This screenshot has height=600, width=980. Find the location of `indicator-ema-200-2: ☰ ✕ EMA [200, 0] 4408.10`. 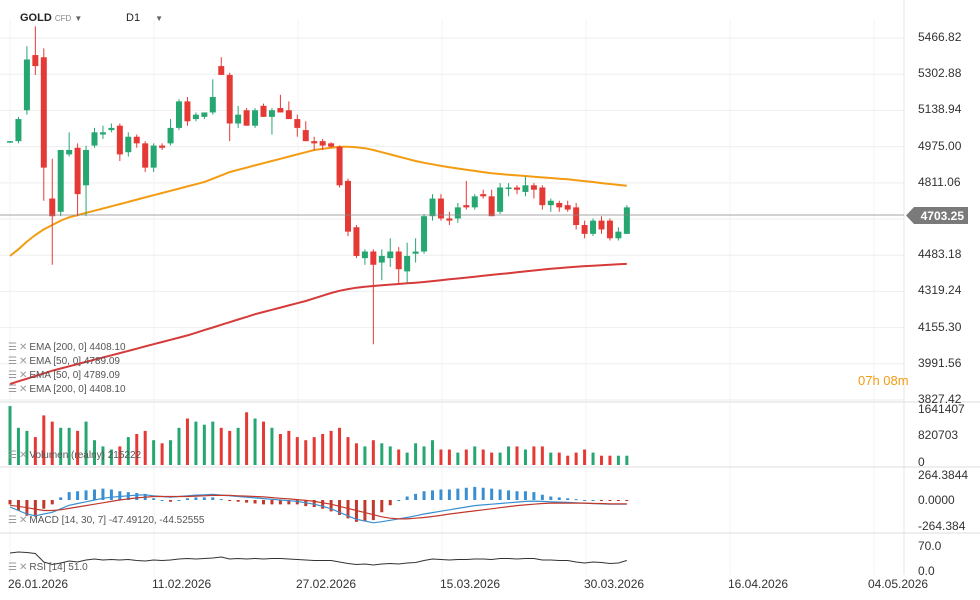

indicator-ema-200-2: ☰ ✕ EMA [200, 0] 4408.10 is located at coordinates (67, 389).